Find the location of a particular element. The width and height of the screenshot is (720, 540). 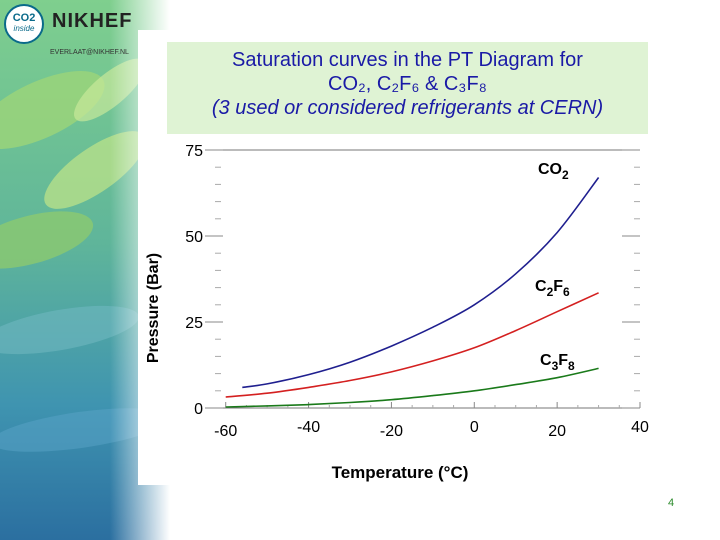

y-tick-label: 25 is located at coordinates (194, 323).